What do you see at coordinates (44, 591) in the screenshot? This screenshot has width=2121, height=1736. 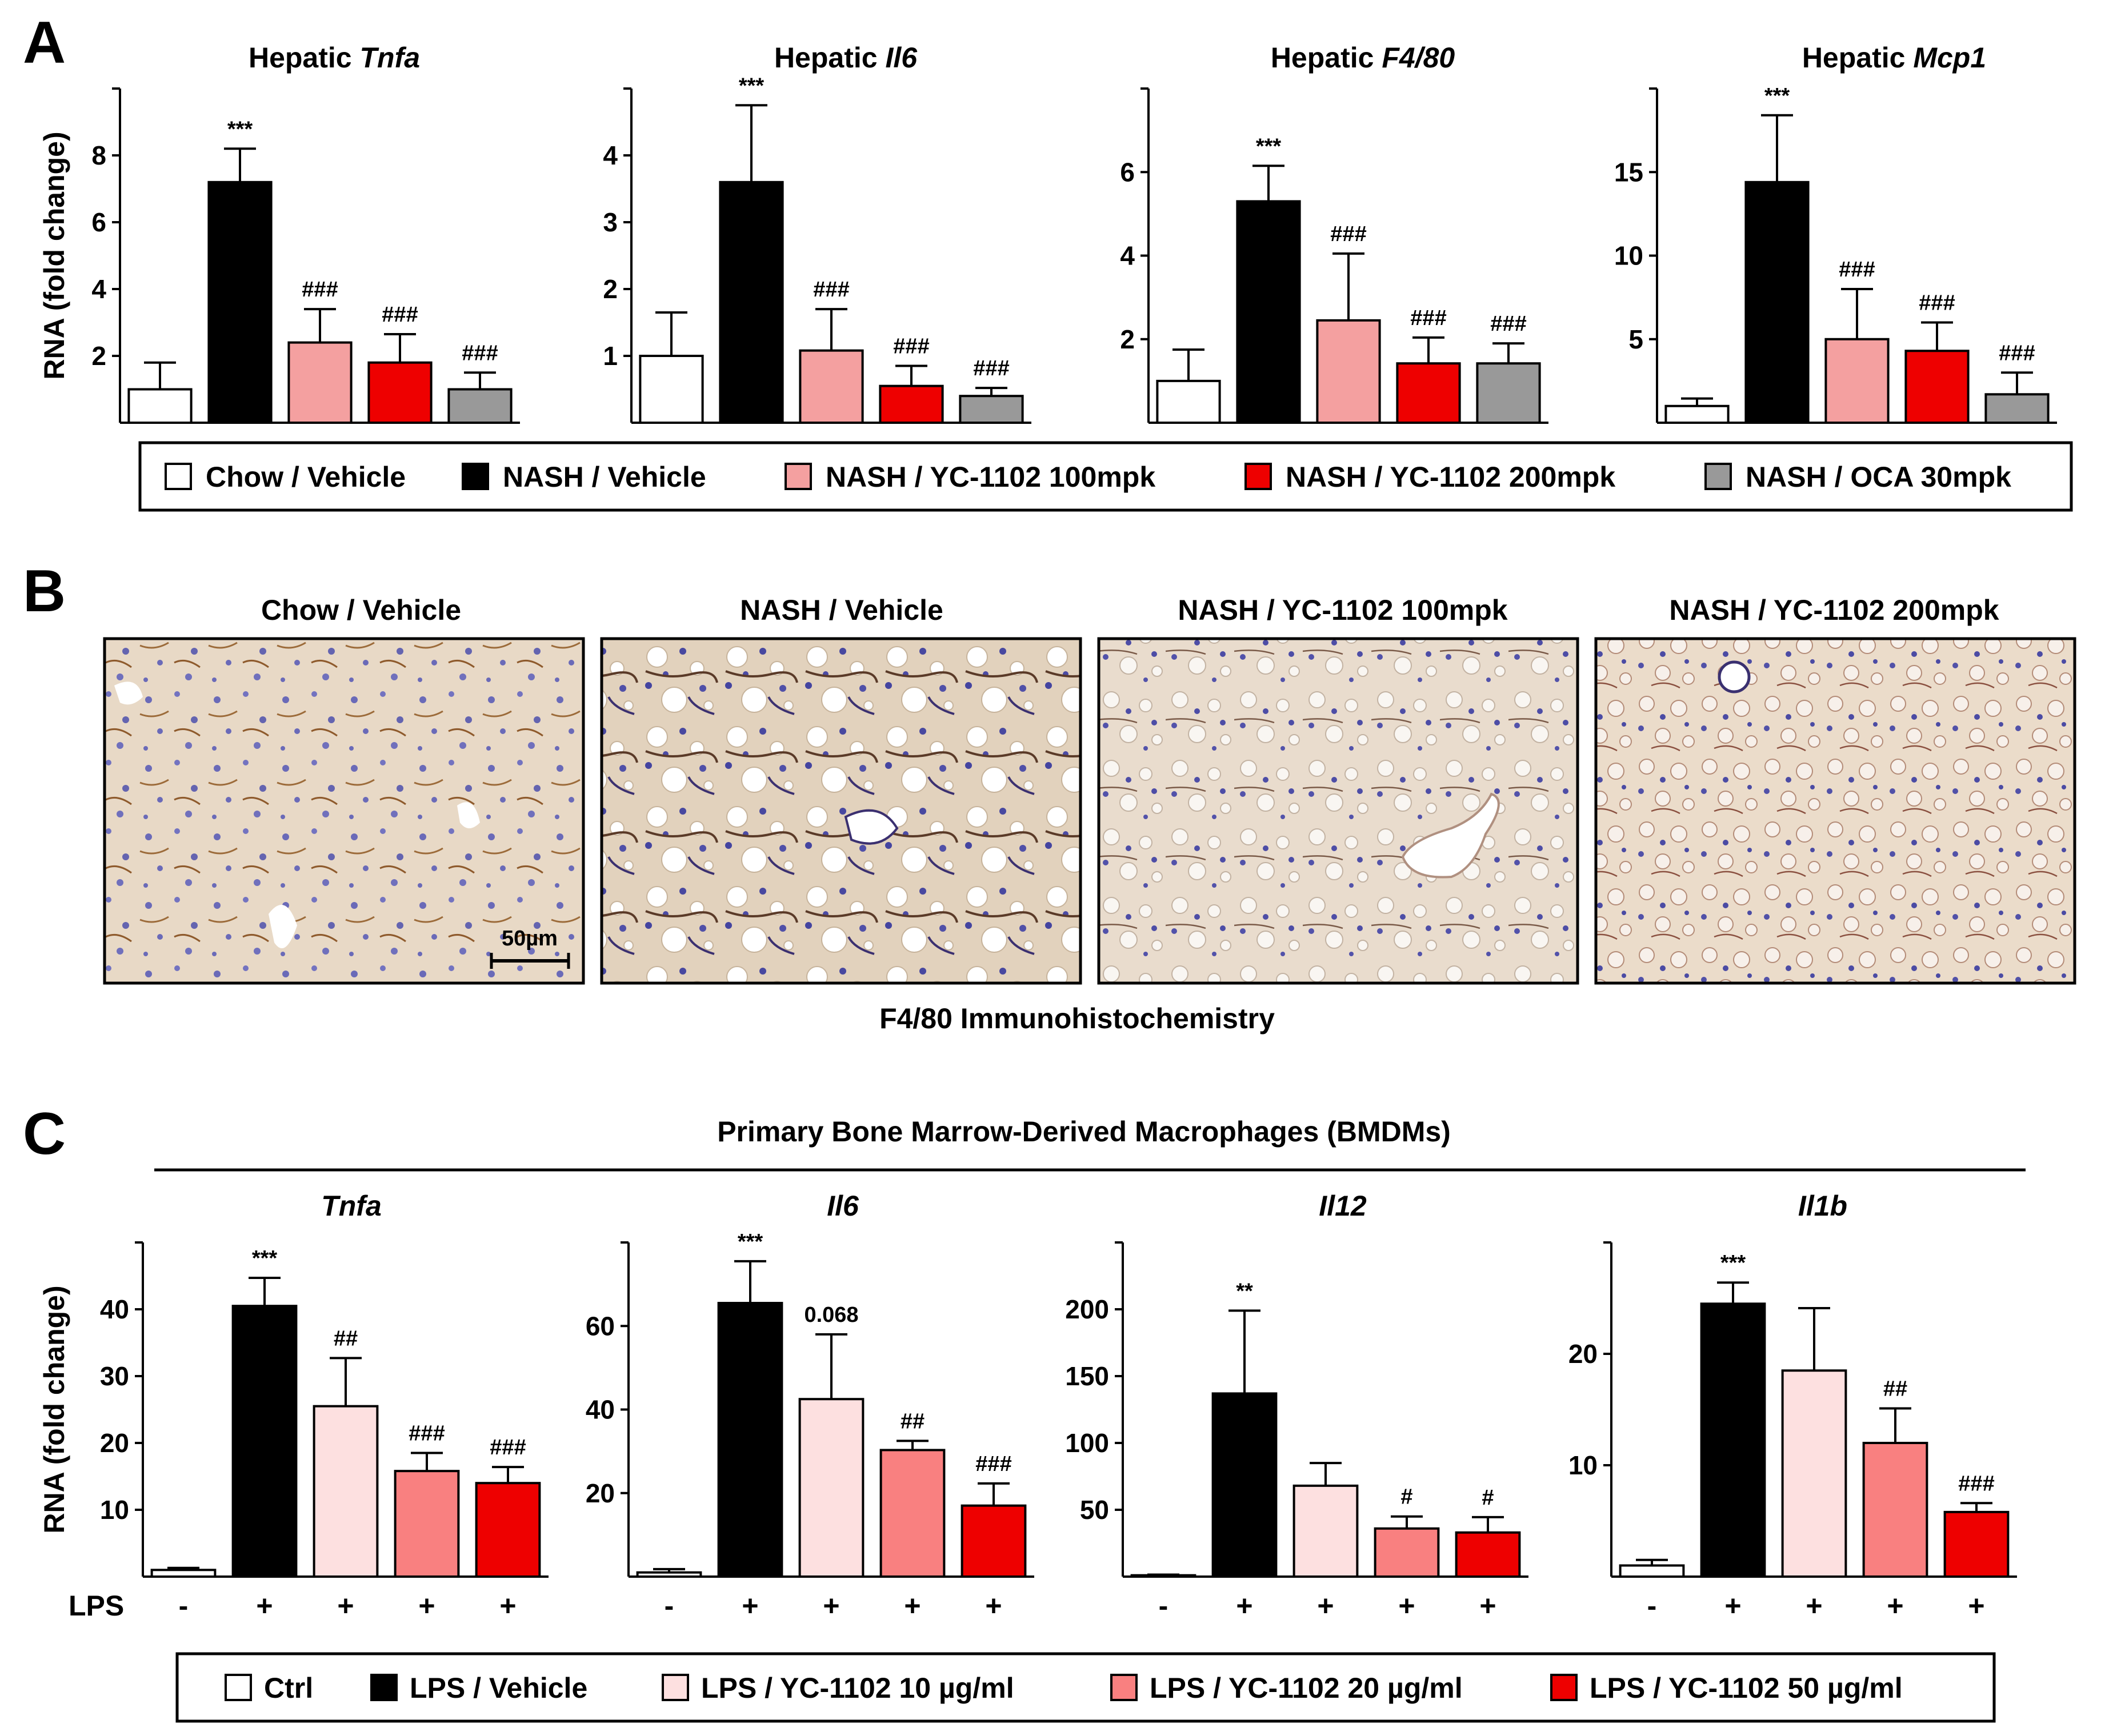 I see `panel-b-letter: B` at bounding box center [44, 591].